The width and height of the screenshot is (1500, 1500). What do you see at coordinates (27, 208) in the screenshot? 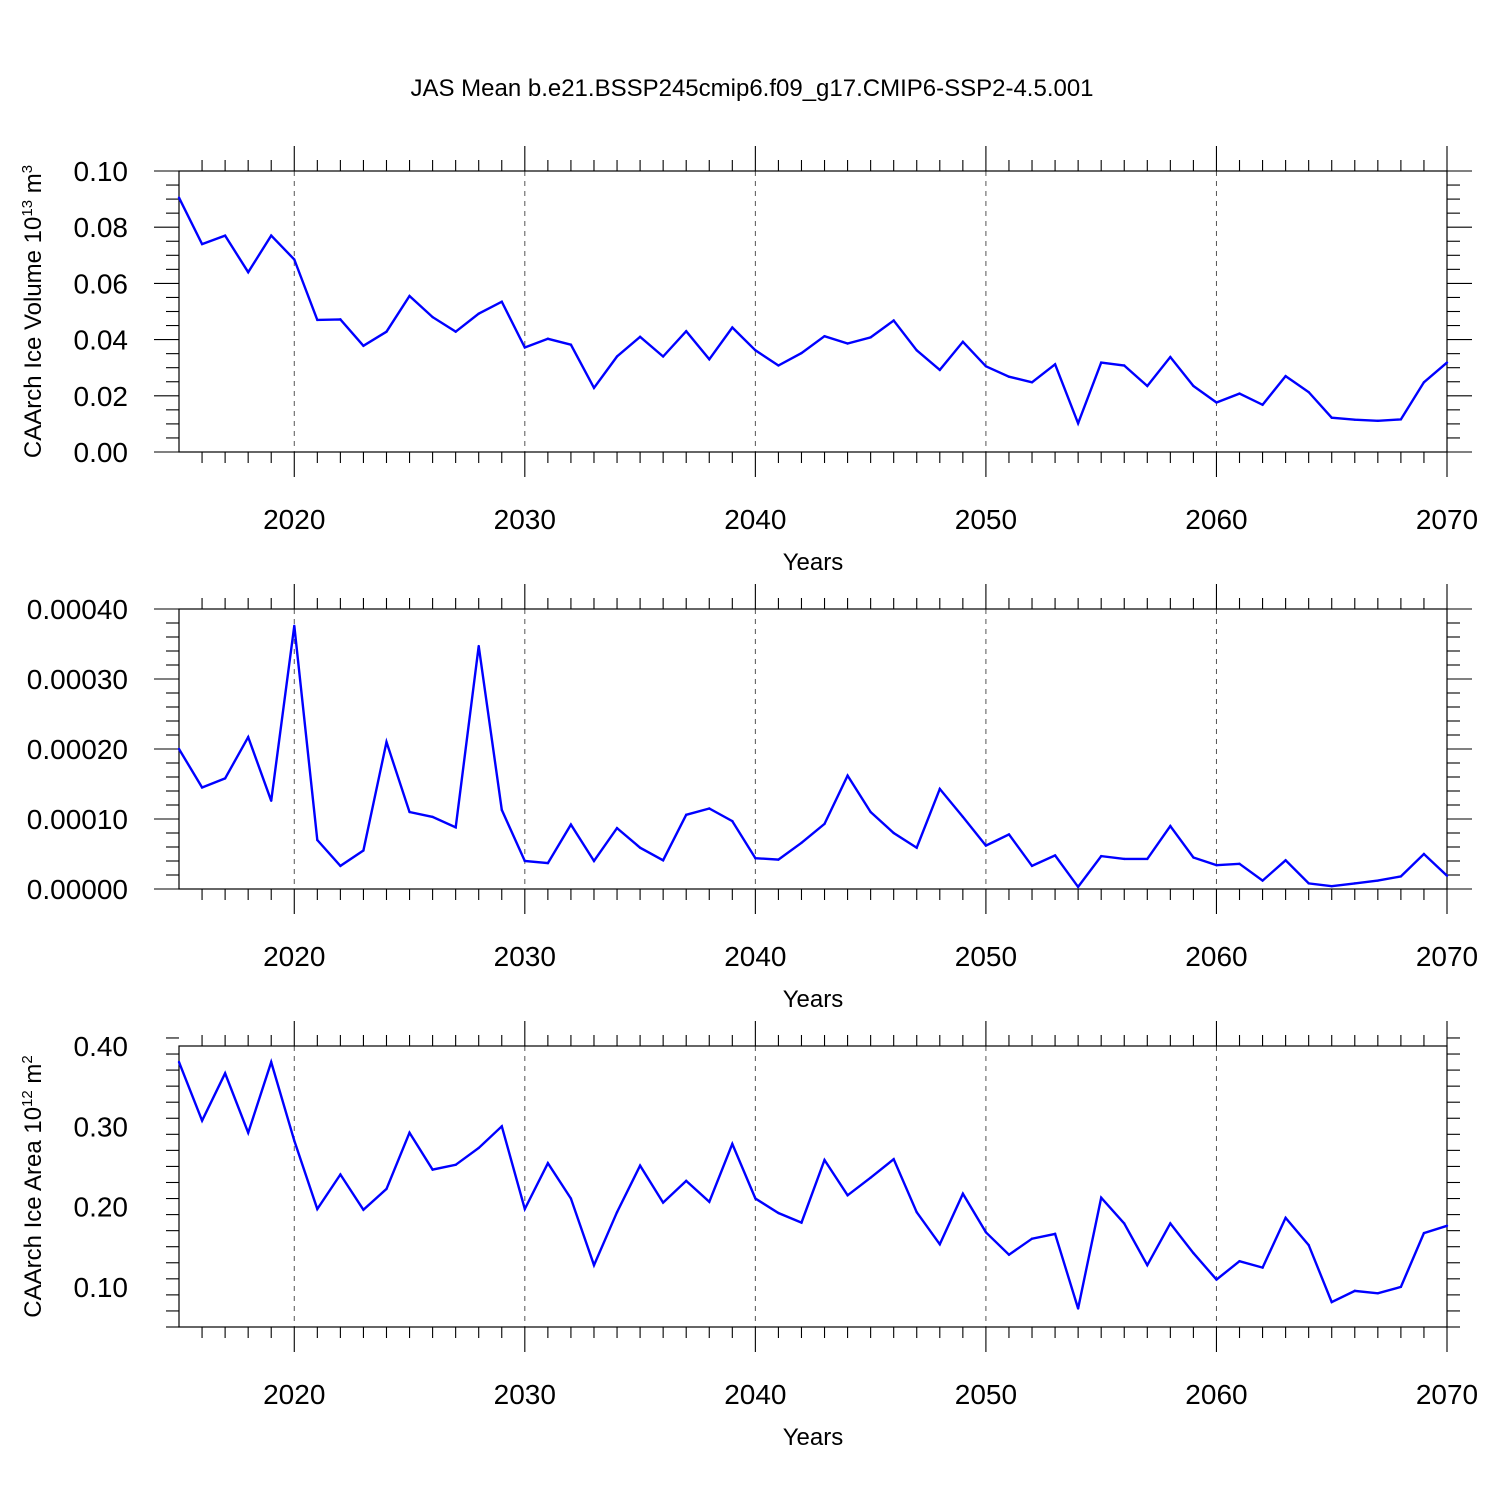
I see `y-axis-label-exponent: 13` at bounding box center [27, 208].